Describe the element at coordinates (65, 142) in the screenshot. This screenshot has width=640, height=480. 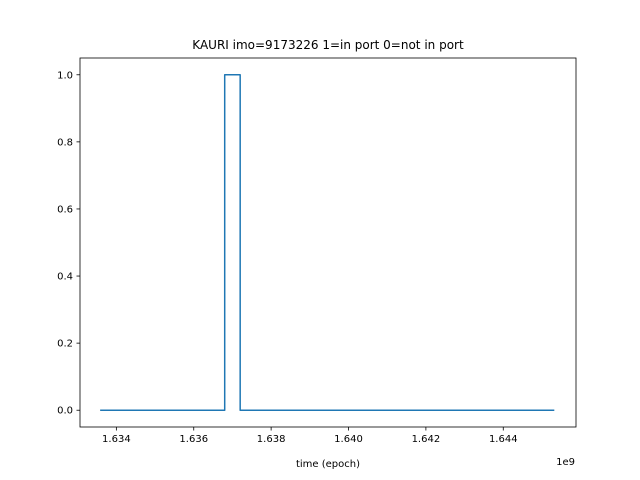
I see `y-tick-label: 0.8` at that location.